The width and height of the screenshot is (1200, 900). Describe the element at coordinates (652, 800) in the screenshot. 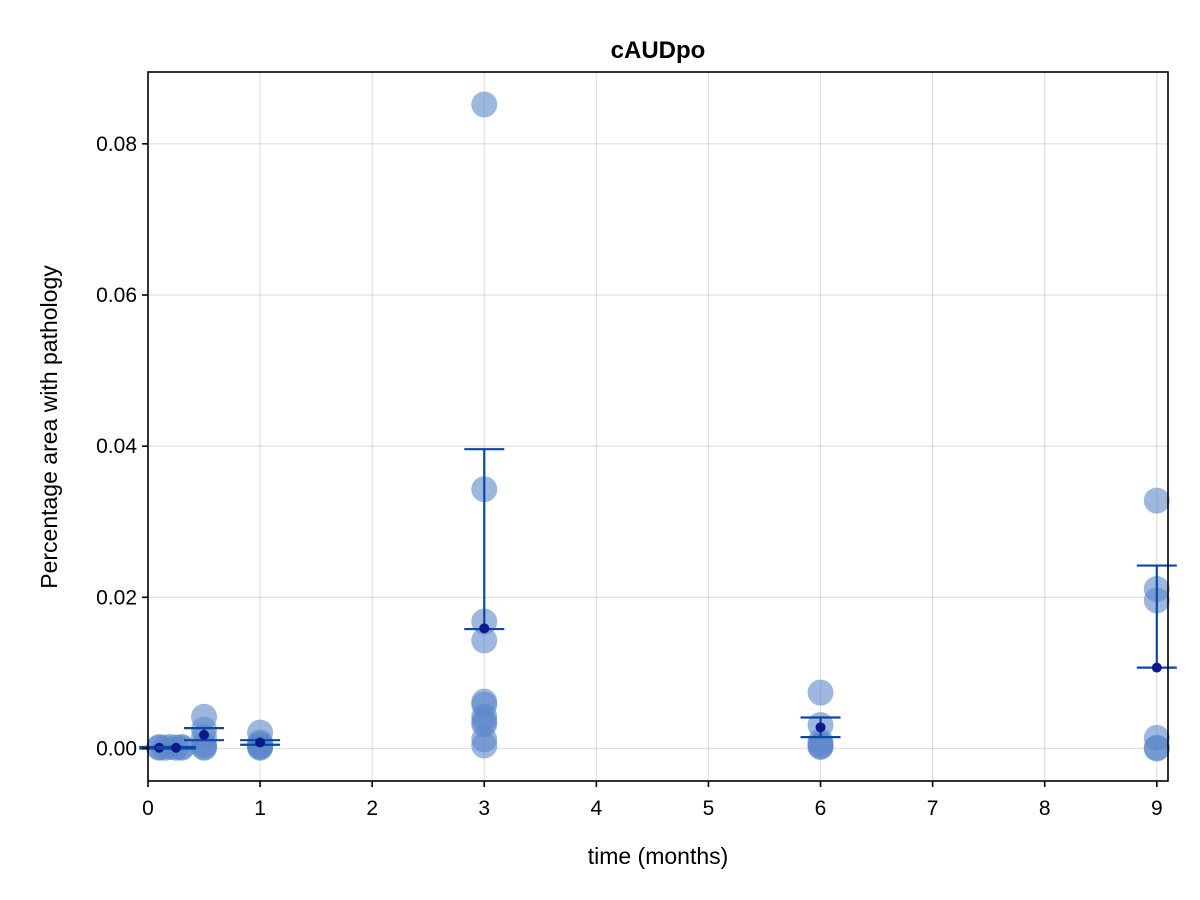

I see `x-axis-ticks: 0 1 2 3 4 5 6 7 8 9` at that location.